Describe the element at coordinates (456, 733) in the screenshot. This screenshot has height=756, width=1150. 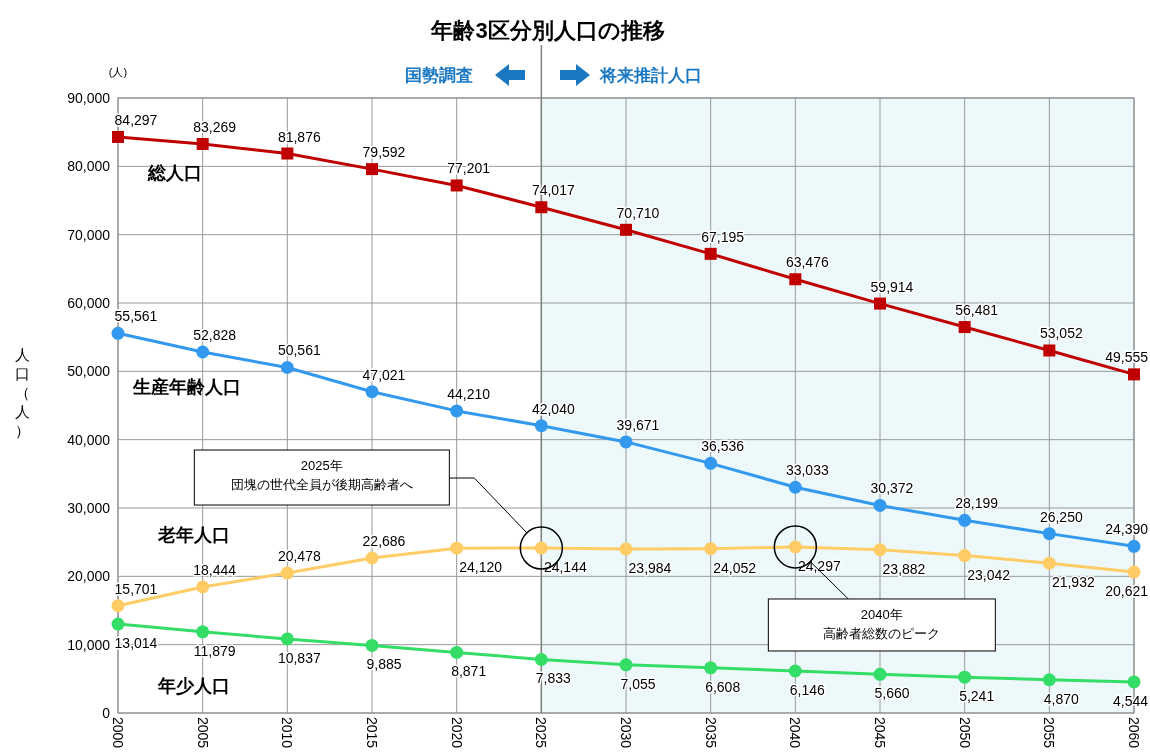
I see `x-tick-label: 2020` at that location.